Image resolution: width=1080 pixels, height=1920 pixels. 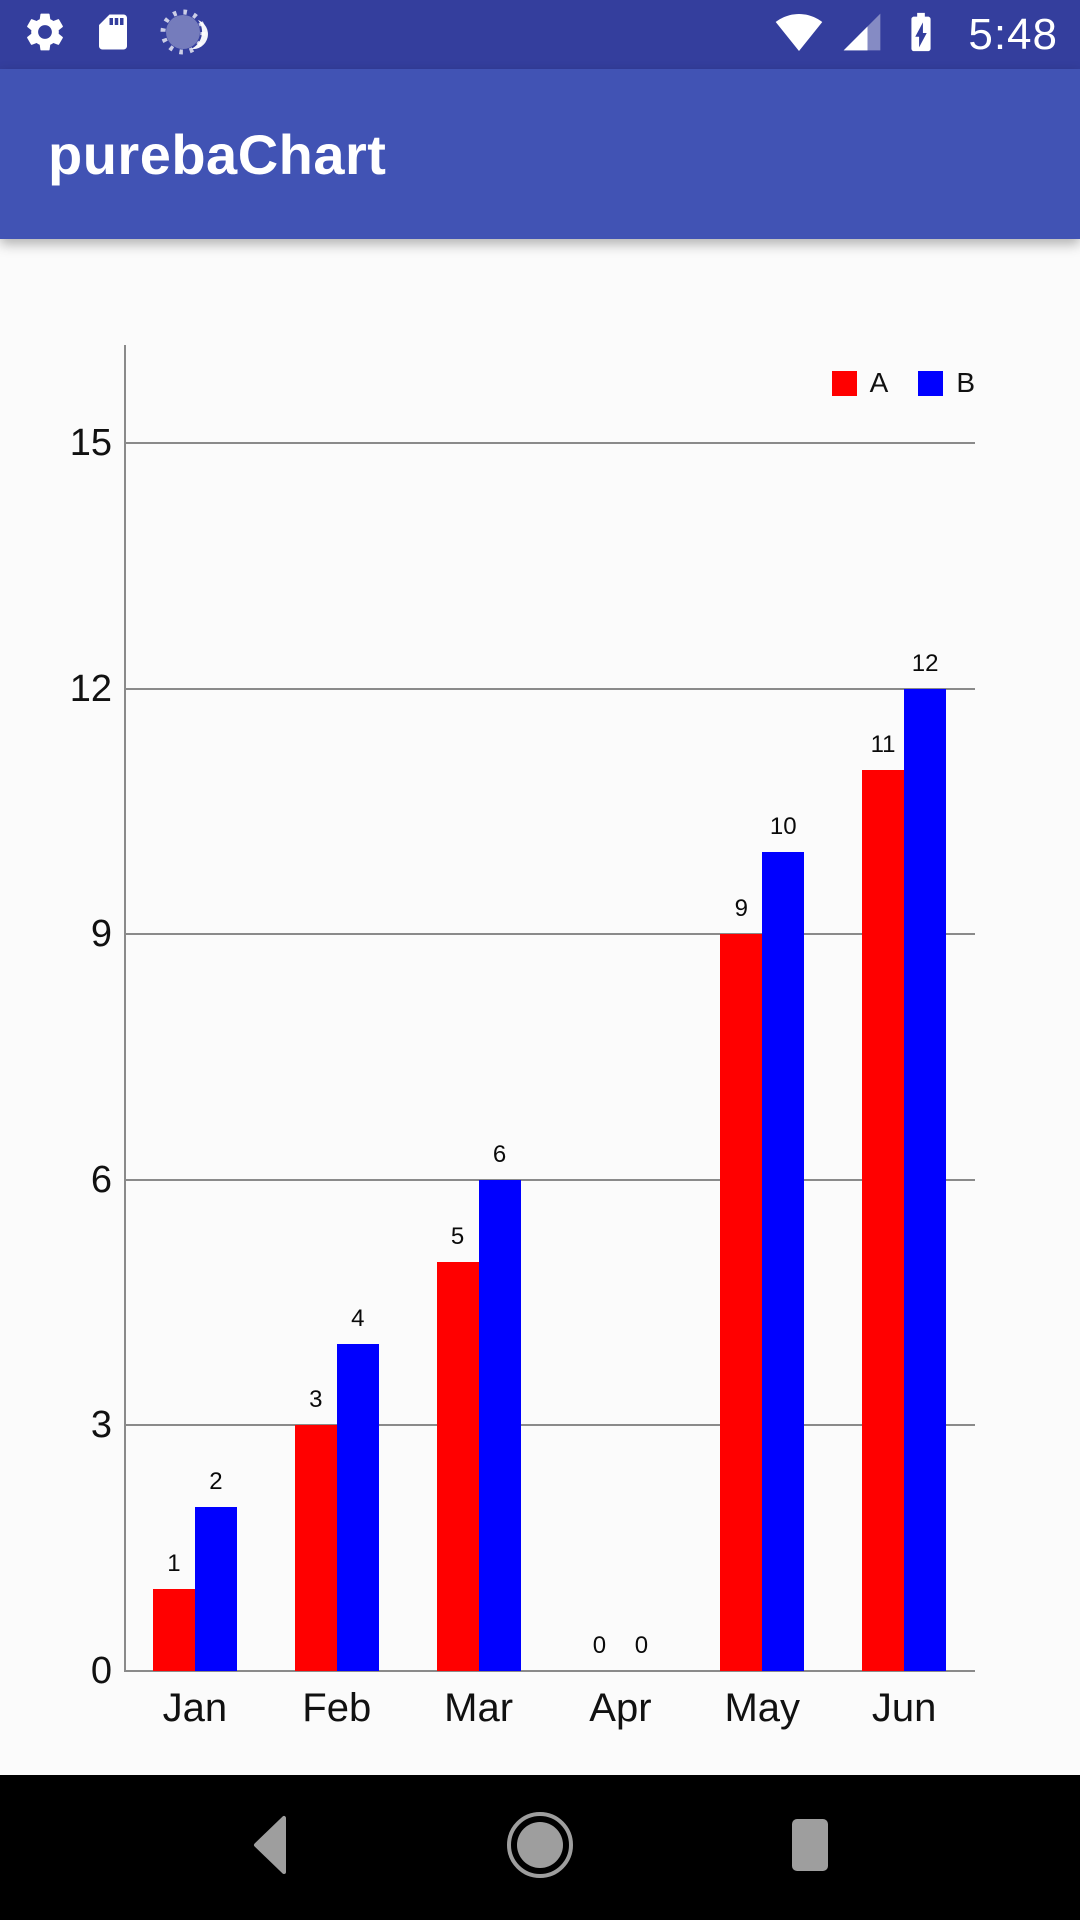 I want to click on back-button, so click(x=270, y=1848).